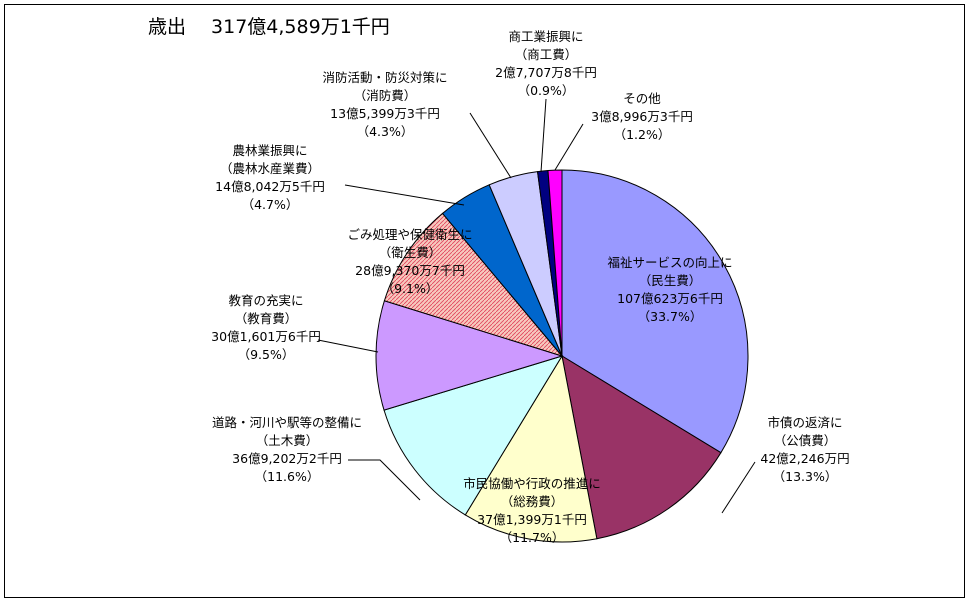 This screenshot has width=971, height=604. What do you see at coordinates (410, 270) in the screenshot?
I see `slice-label-line: 28億9,370万7千円` at bounding box center [410, 270].